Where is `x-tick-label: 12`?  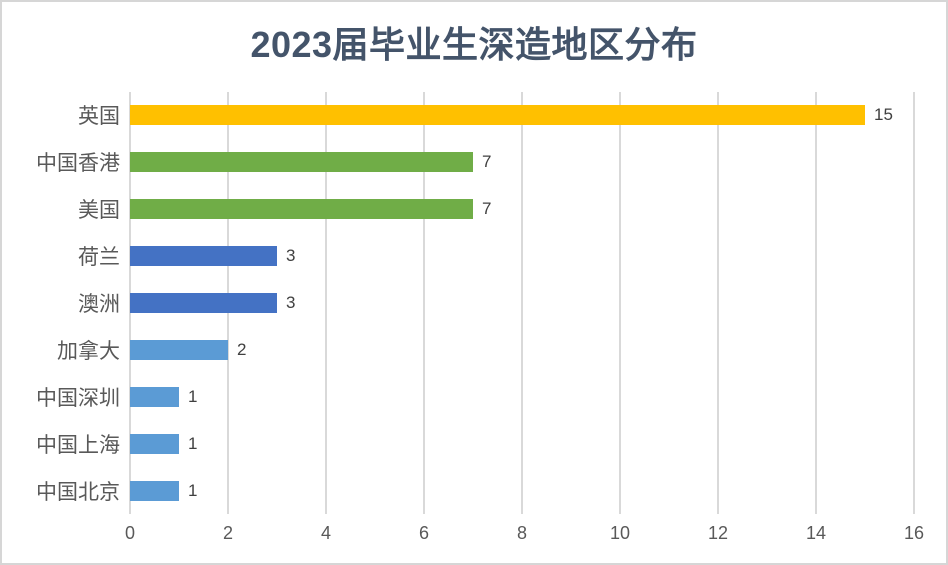 x-tick-label: 12 is located at coordinates (718, 533).